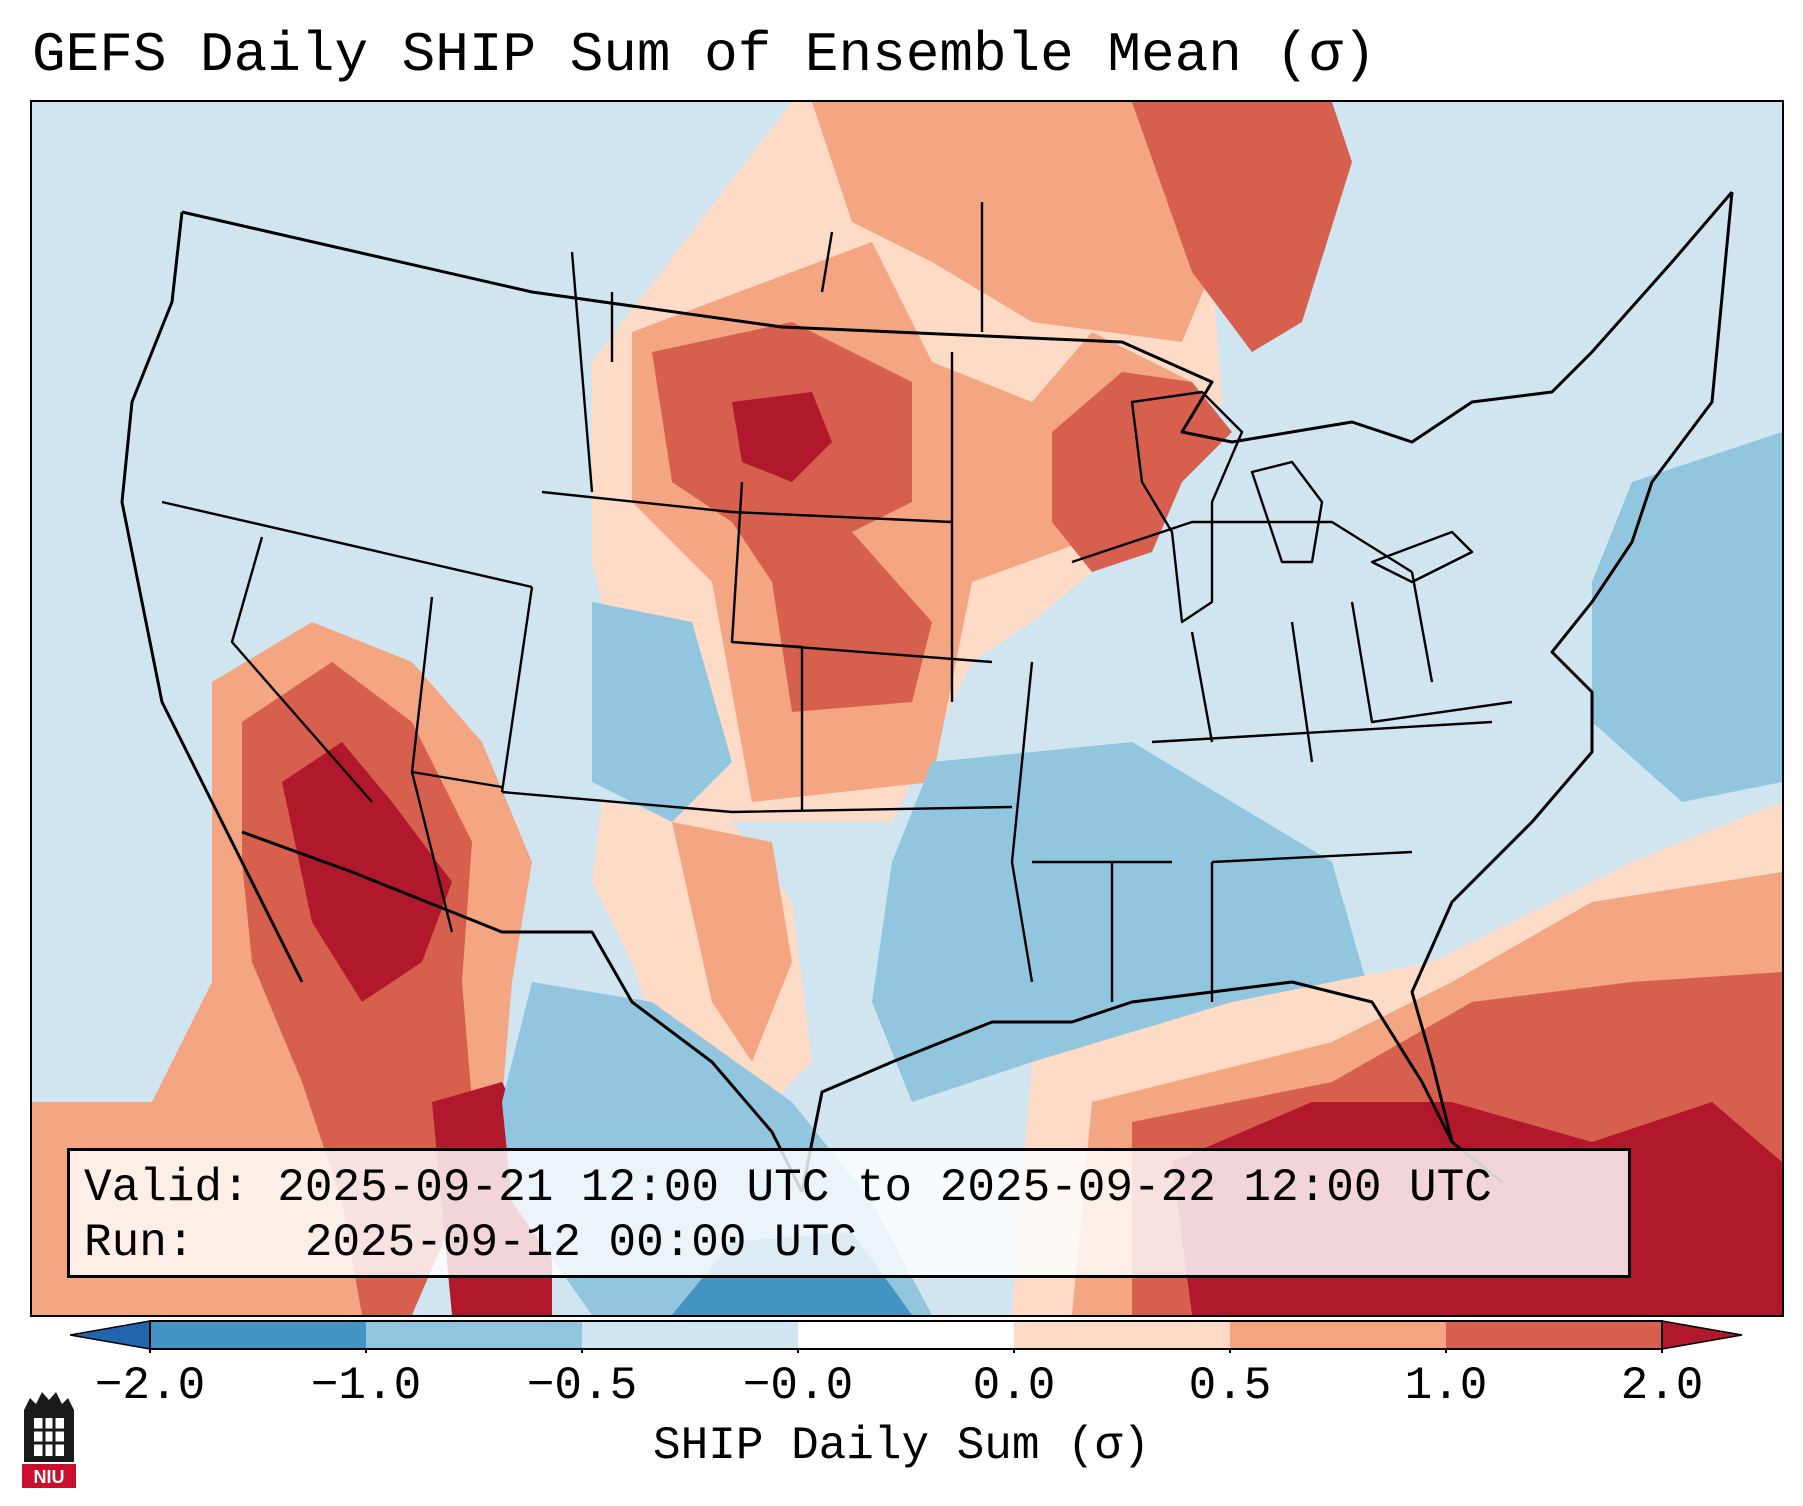  What do you see at coordinates (704, 55) in the screenshot?
I see `map-title: GEFS Daily SHIP Sum of Ensemble Mean (σ)` at bounding box center [704, 55].